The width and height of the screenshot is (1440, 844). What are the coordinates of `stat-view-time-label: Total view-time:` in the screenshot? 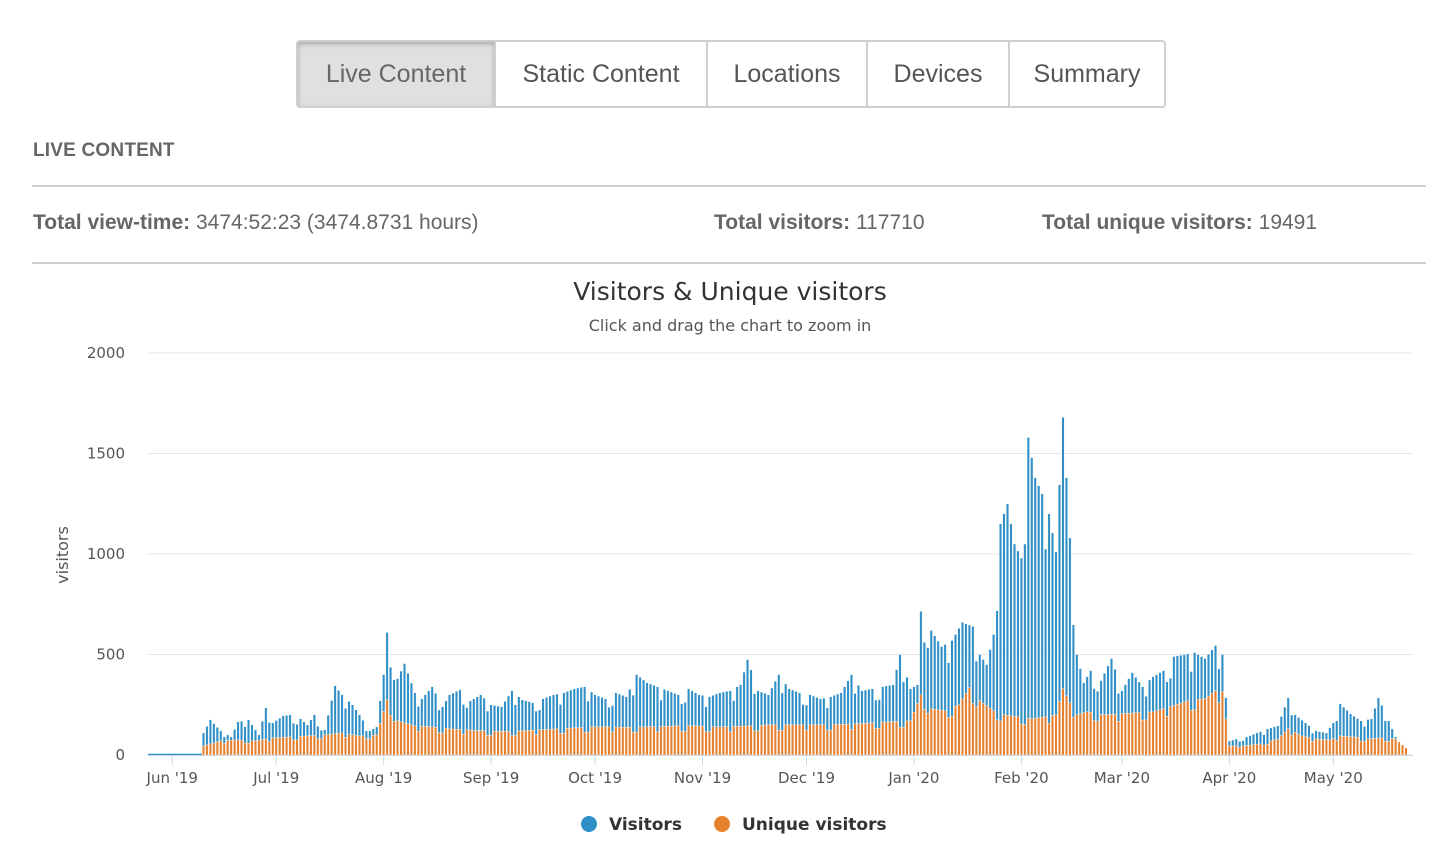 It's located at (112, 222).